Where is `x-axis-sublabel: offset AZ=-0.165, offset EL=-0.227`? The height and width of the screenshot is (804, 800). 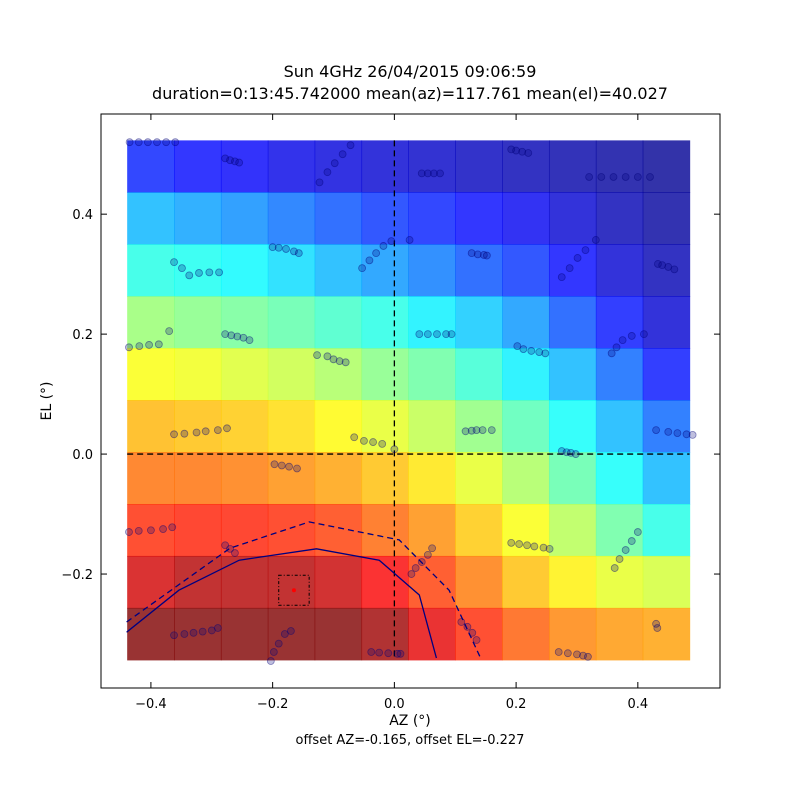
x-axis-sublabel: offset AZ=-0.165, offset EL=-0.227 is located at coordinates (410, 740).